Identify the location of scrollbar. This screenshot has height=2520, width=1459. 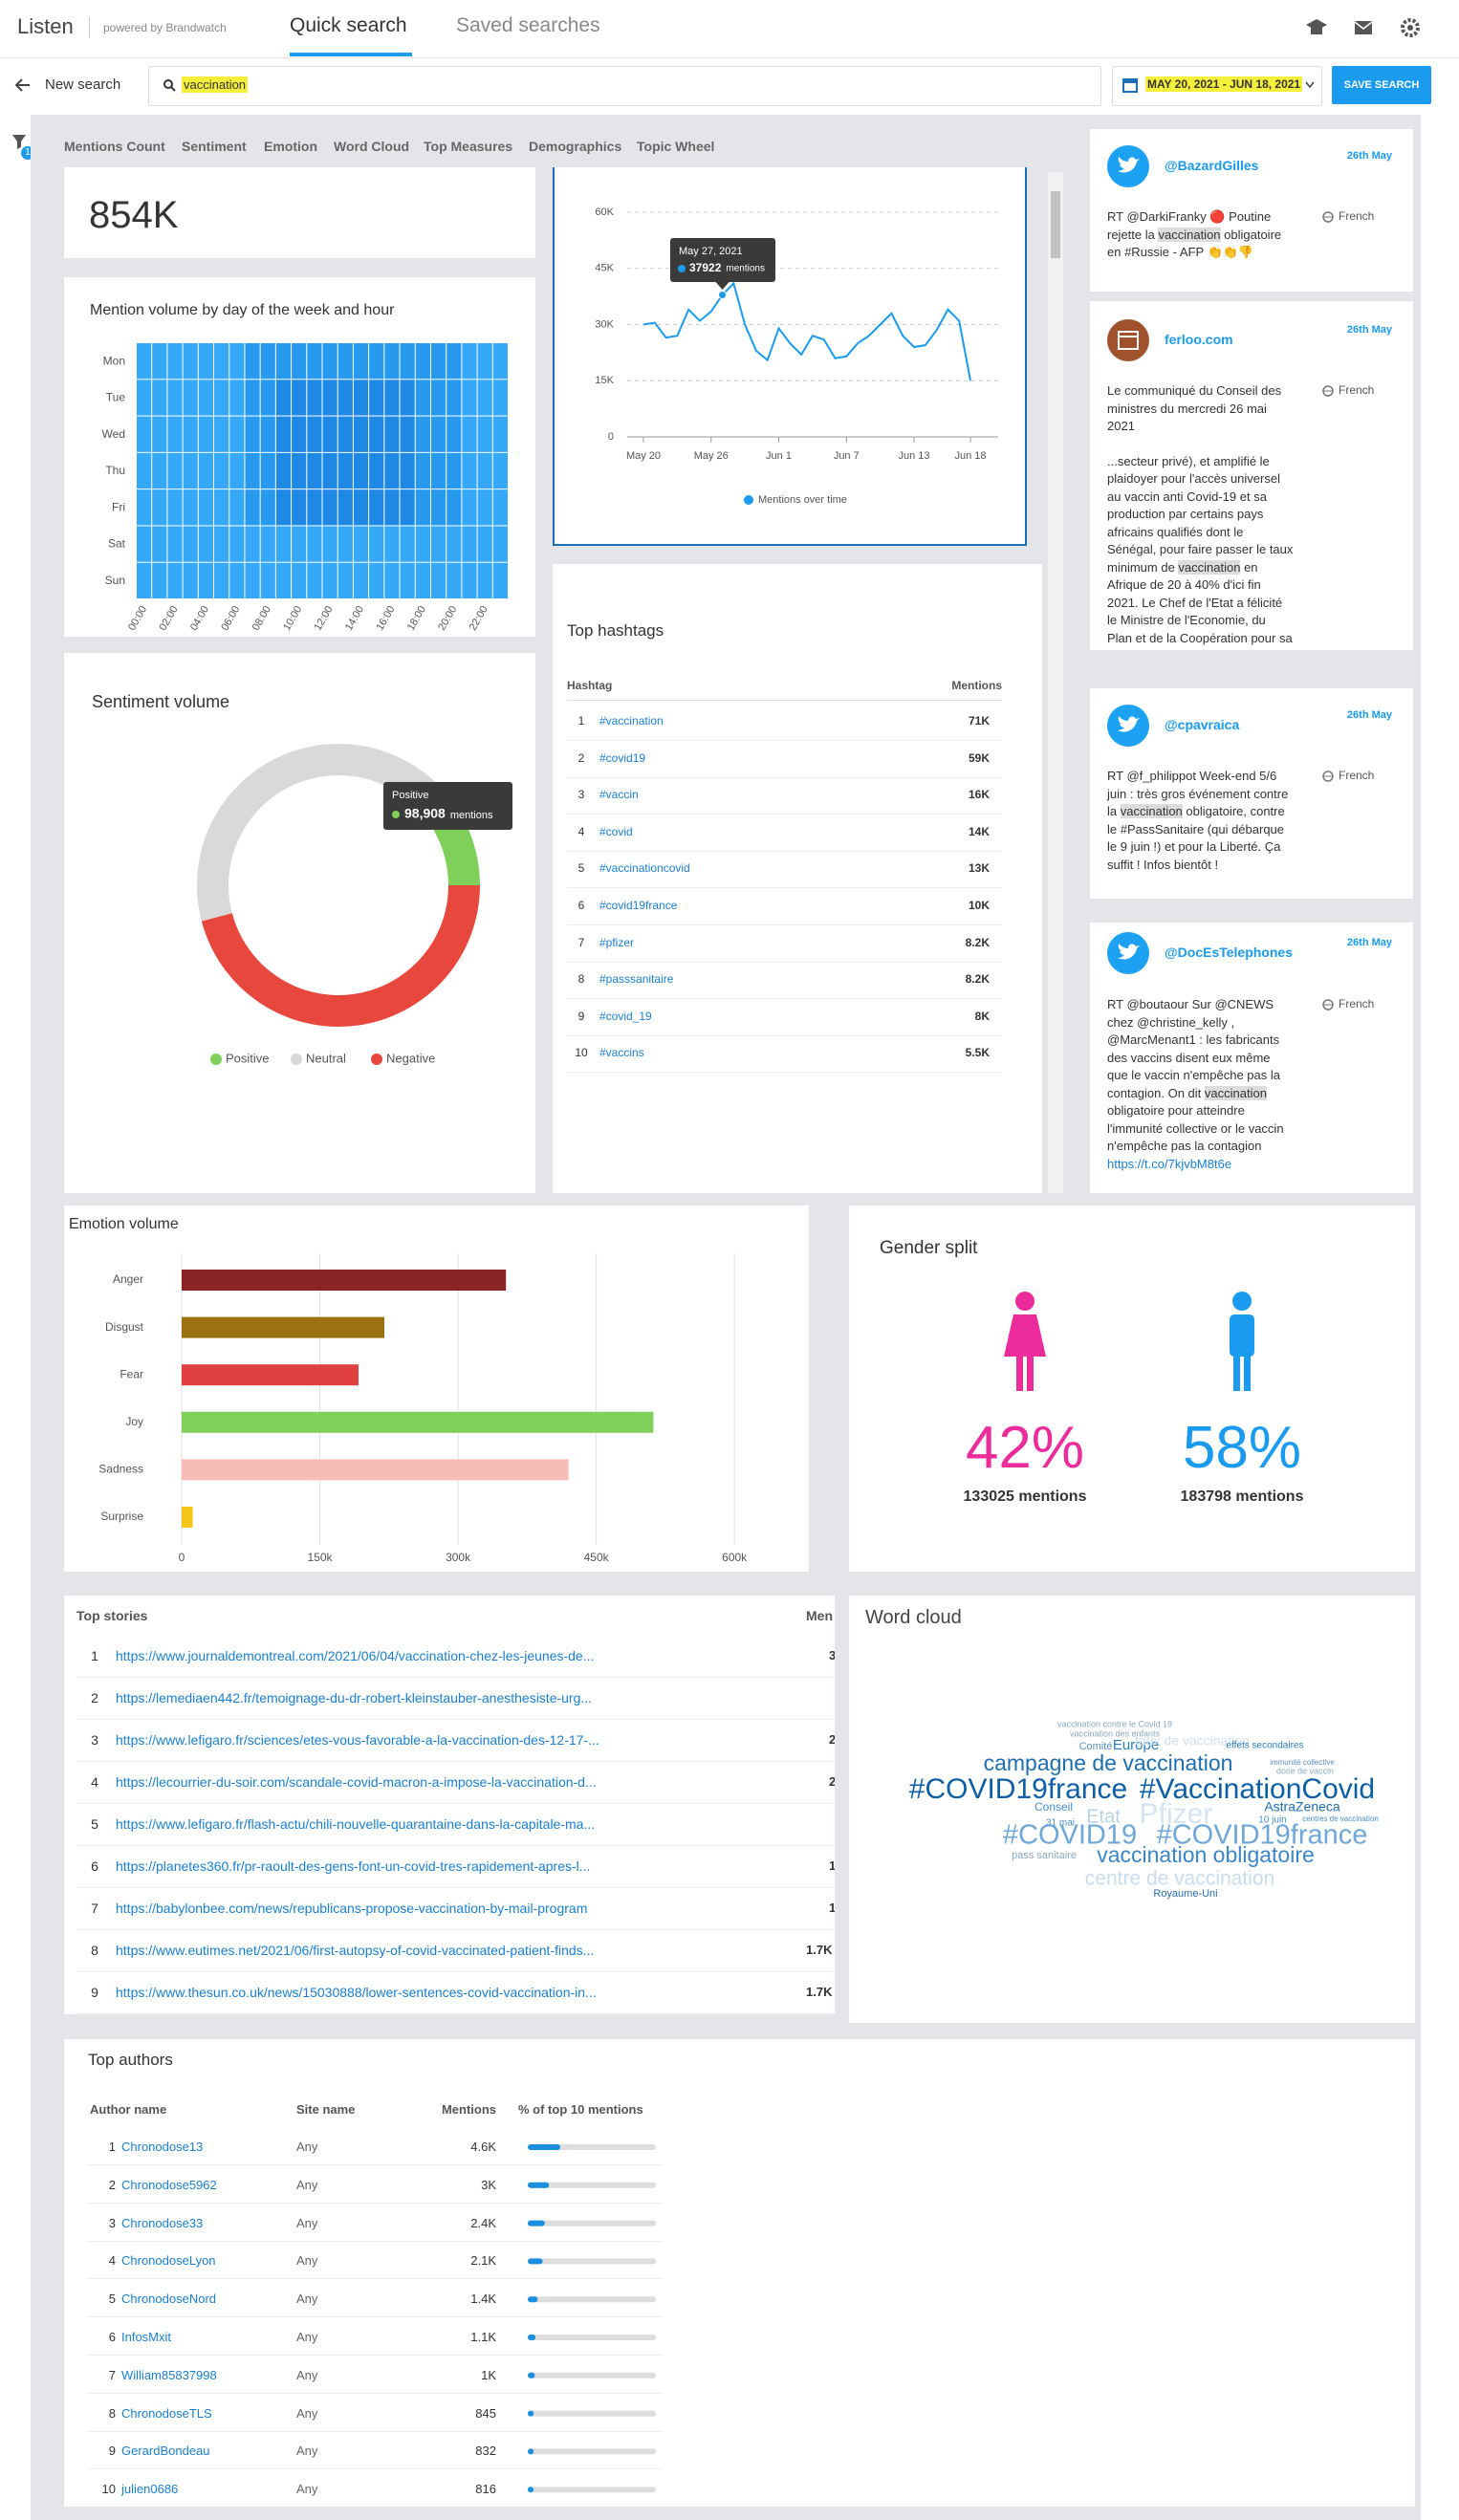
(1055, 683).